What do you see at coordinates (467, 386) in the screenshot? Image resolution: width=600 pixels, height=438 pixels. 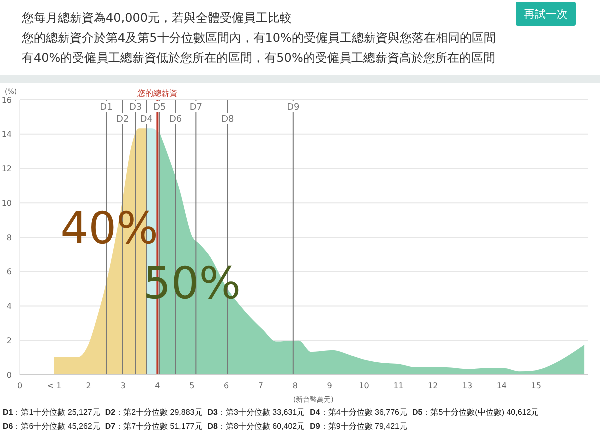 I see `x-tick-label: 13` at bounding box center [467, 386].